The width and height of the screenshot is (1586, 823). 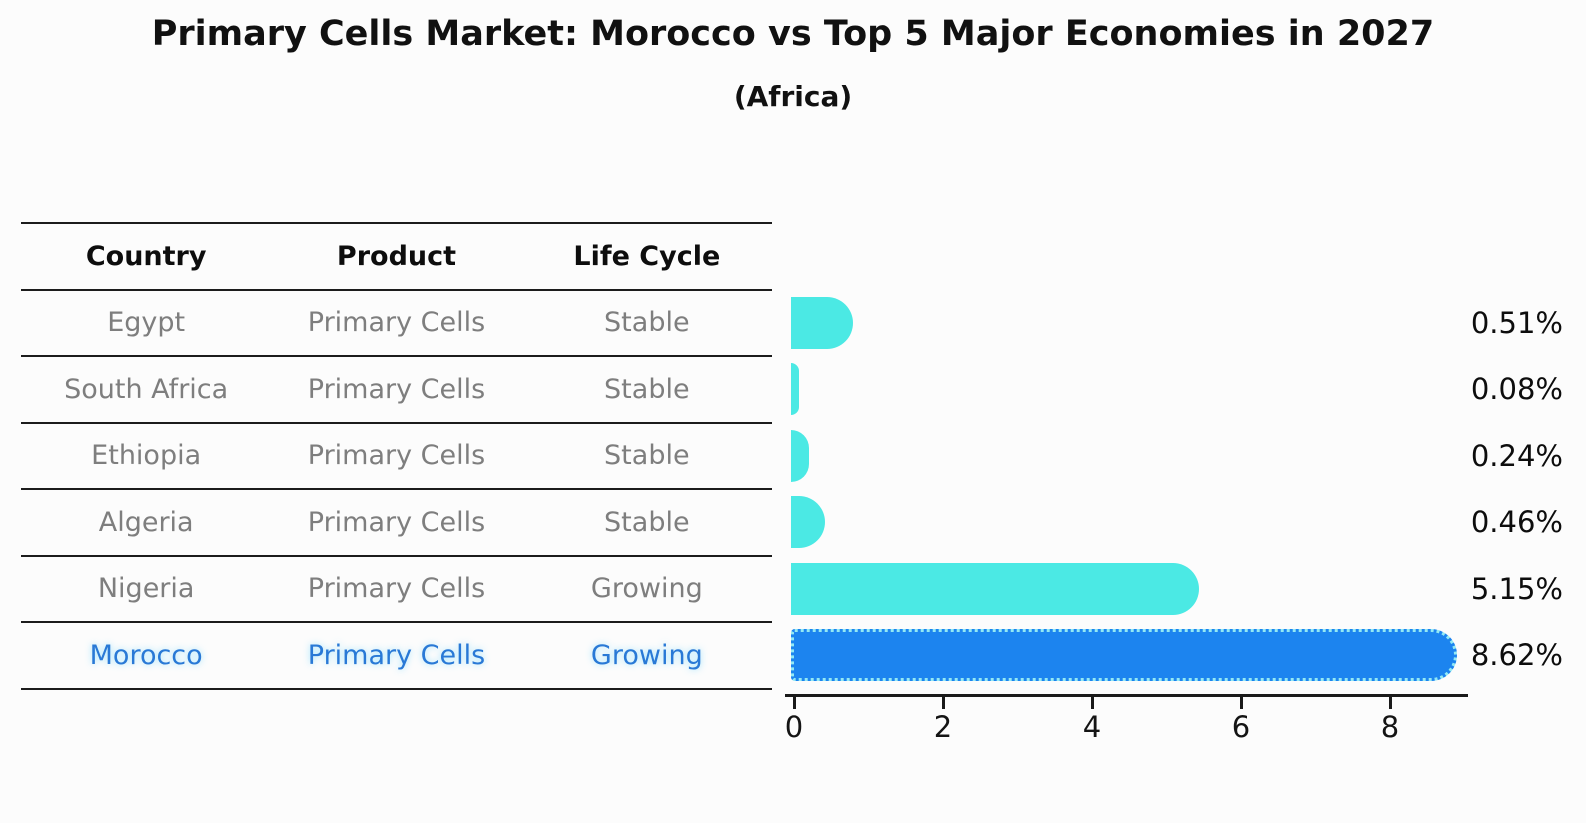 I want to click on x-axis-tick-label: 8, so click(x=1390, y=727).